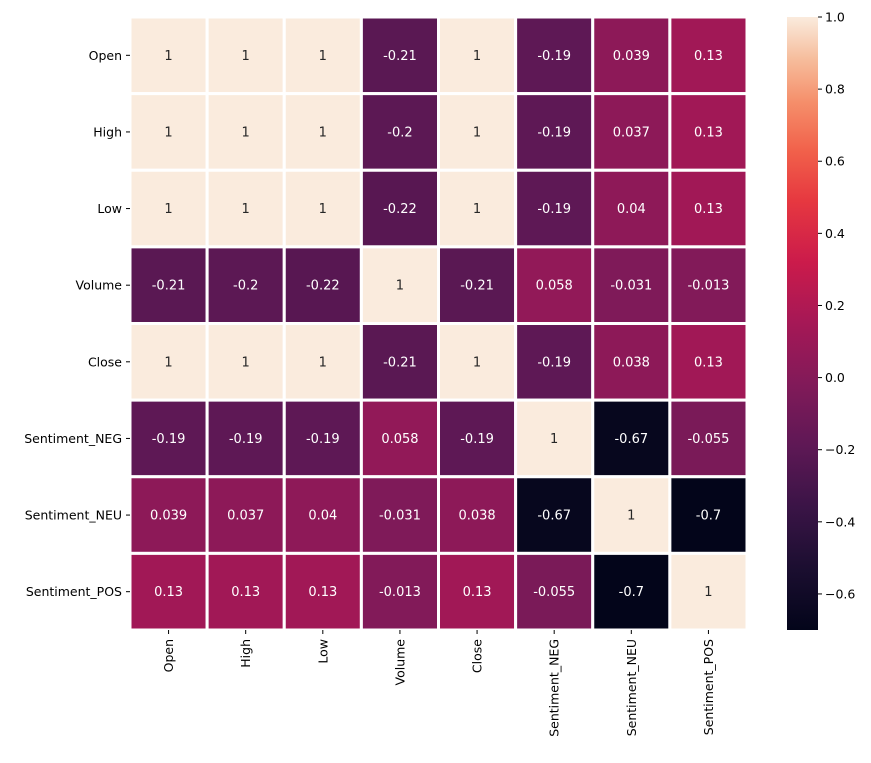  Describe the element at coordinates (835, 305) in the screenshot. I see `colorbar-tick-label: 0.2` at that location.